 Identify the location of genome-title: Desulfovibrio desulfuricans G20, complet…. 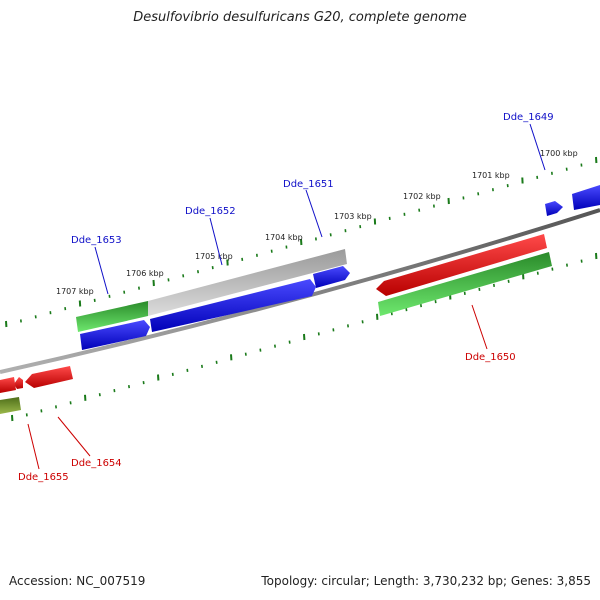
(300, 17).